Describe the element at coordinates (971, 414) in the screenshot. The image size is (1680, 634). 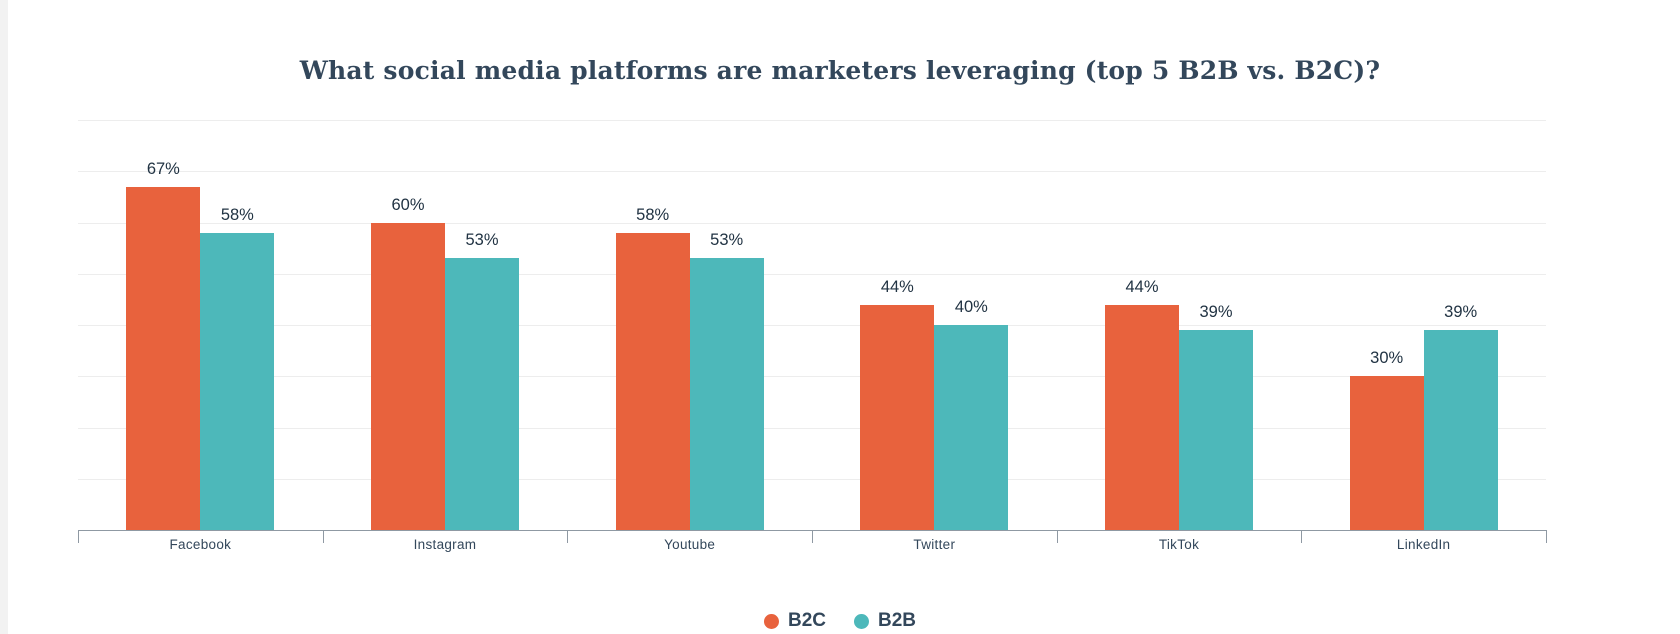
I see `bar-b2b: 40%` at that location.